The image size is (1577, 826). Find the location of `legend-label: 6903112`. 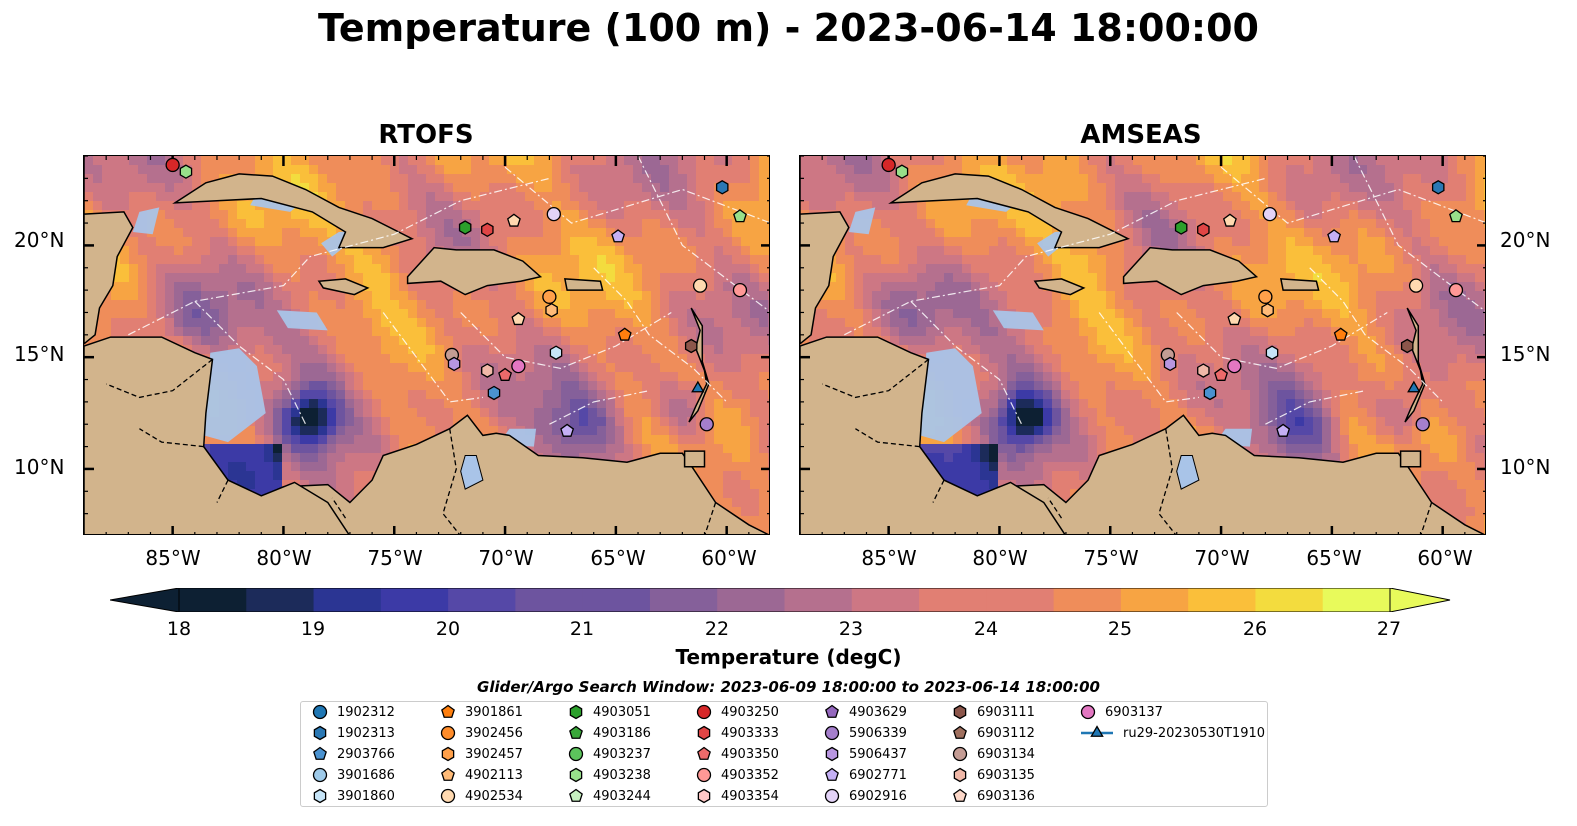

legend-label: 6903112 is located at coordinates (1006, 733).